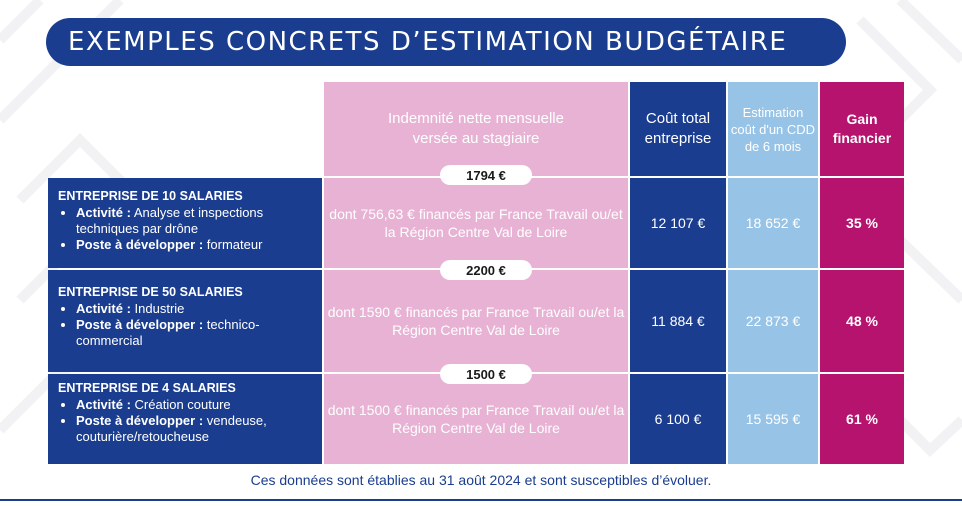  I want to click on gain-value: 61 %, so click(862, 419).